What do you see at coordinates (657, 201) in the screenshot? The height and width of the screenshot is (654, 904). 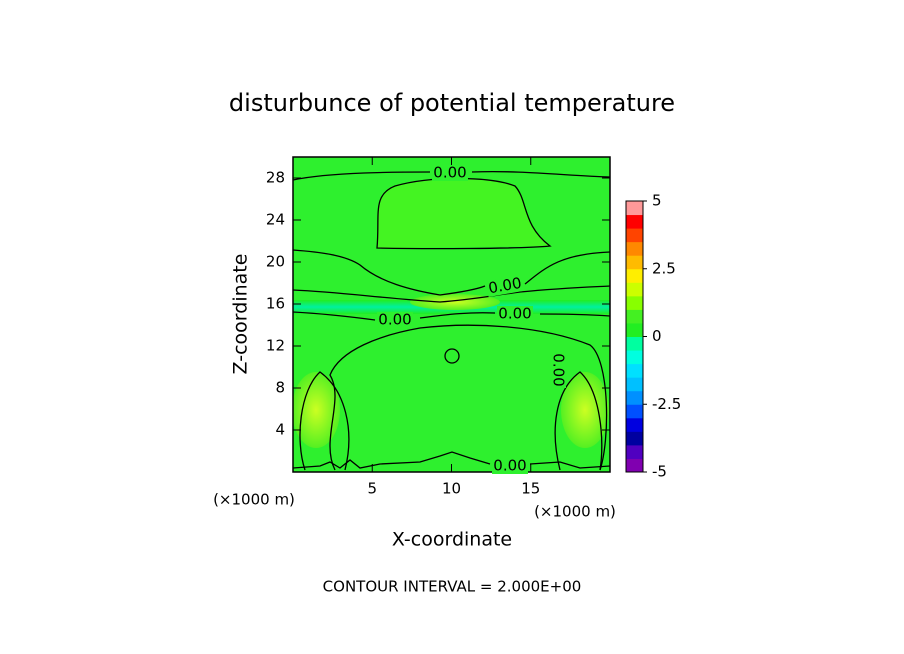 I see `colorbar-tick-label: 5` at bounding box center [657, 201].